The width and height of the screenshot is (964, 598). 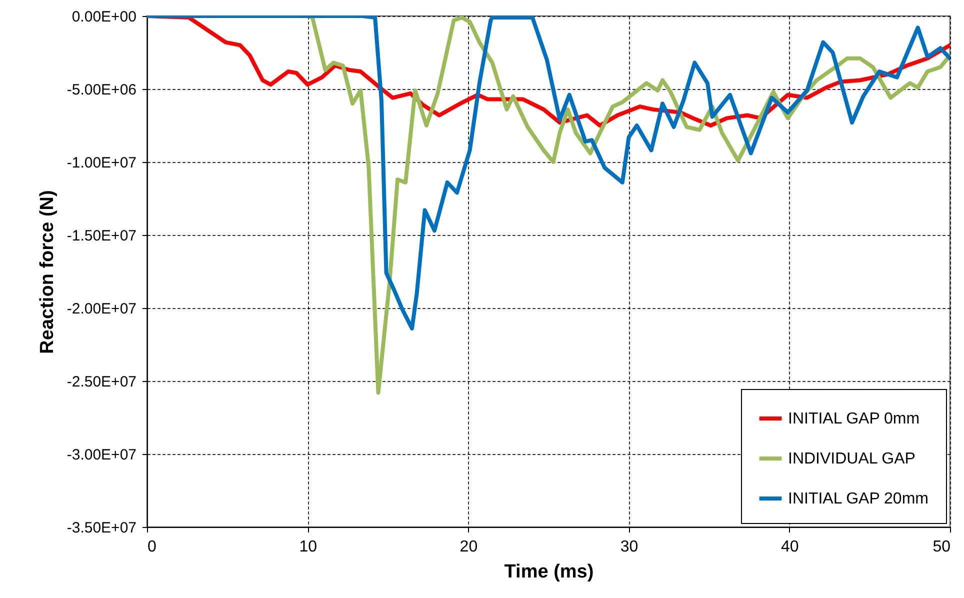 I want to click on y-tick-label: -1.00E+07, so click(x=101, y=163).